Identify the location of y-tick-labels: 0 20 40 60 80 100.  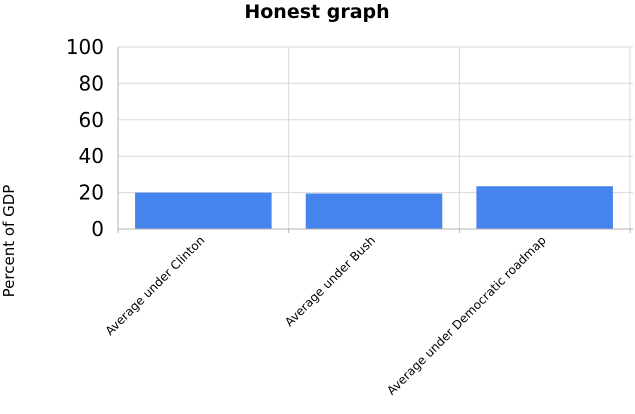
(85, 138).